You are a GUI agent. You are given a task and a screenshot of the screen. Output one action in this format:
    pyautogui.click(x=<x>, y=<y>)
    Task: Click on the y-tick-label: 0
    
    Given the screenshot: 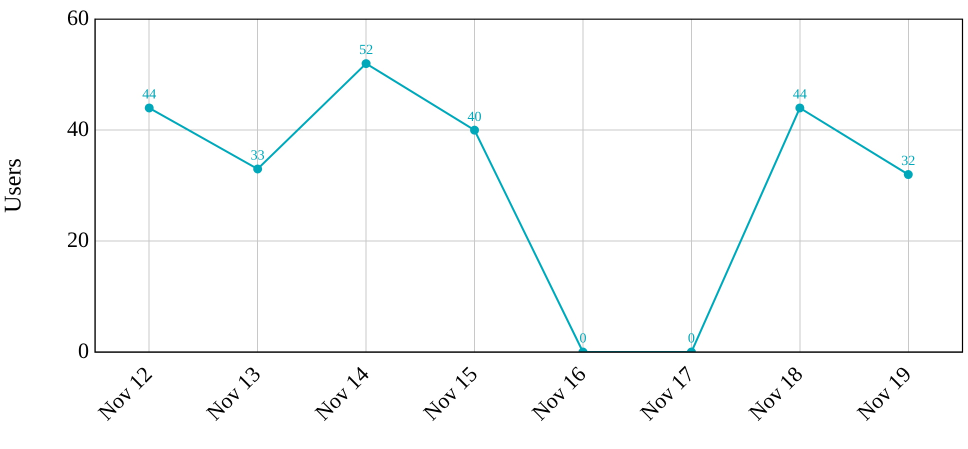 What is the action you would take?
    pyautogui.click(x=83, y=350)
    